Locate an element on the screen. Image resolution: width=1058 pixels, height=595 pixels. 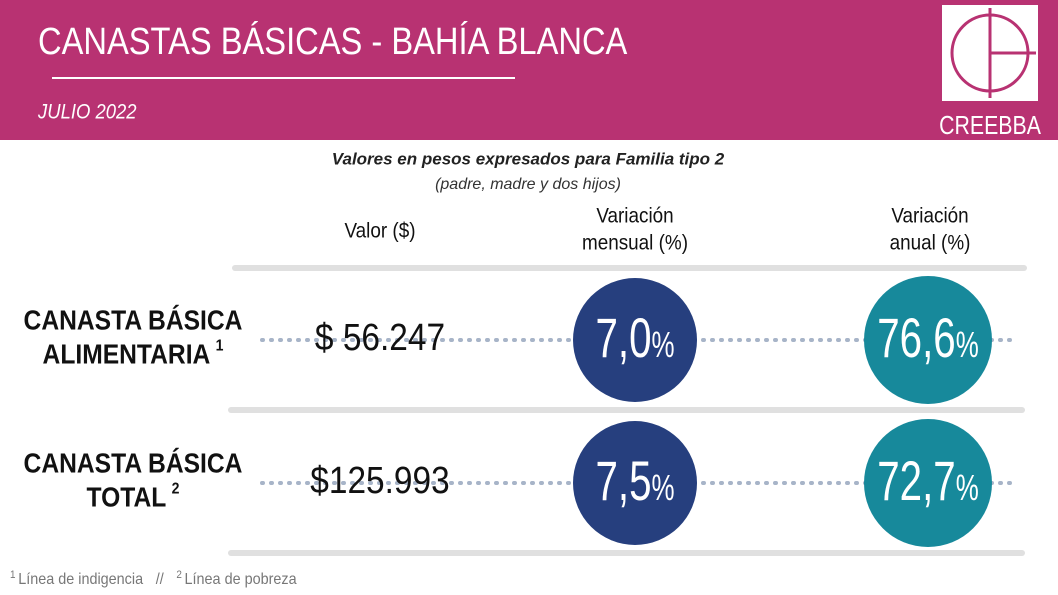
value: $ 56.247 is located at coordinates (380, 337).